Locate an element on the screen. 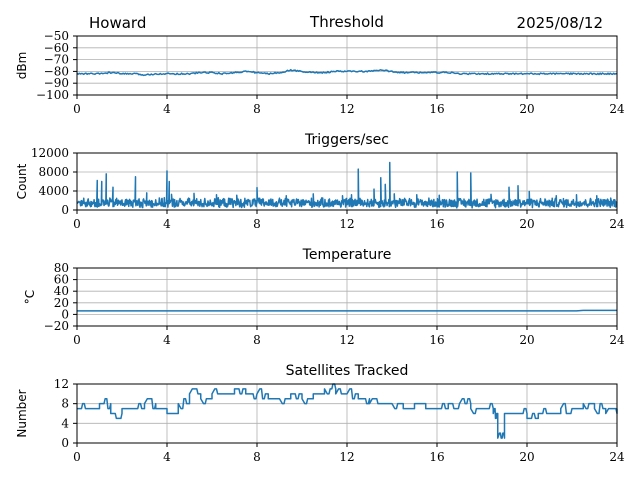 The height and width of the screenshot is (480, 640). satellites-ytick-label-0: 0 is located at coordinates (65, 443).